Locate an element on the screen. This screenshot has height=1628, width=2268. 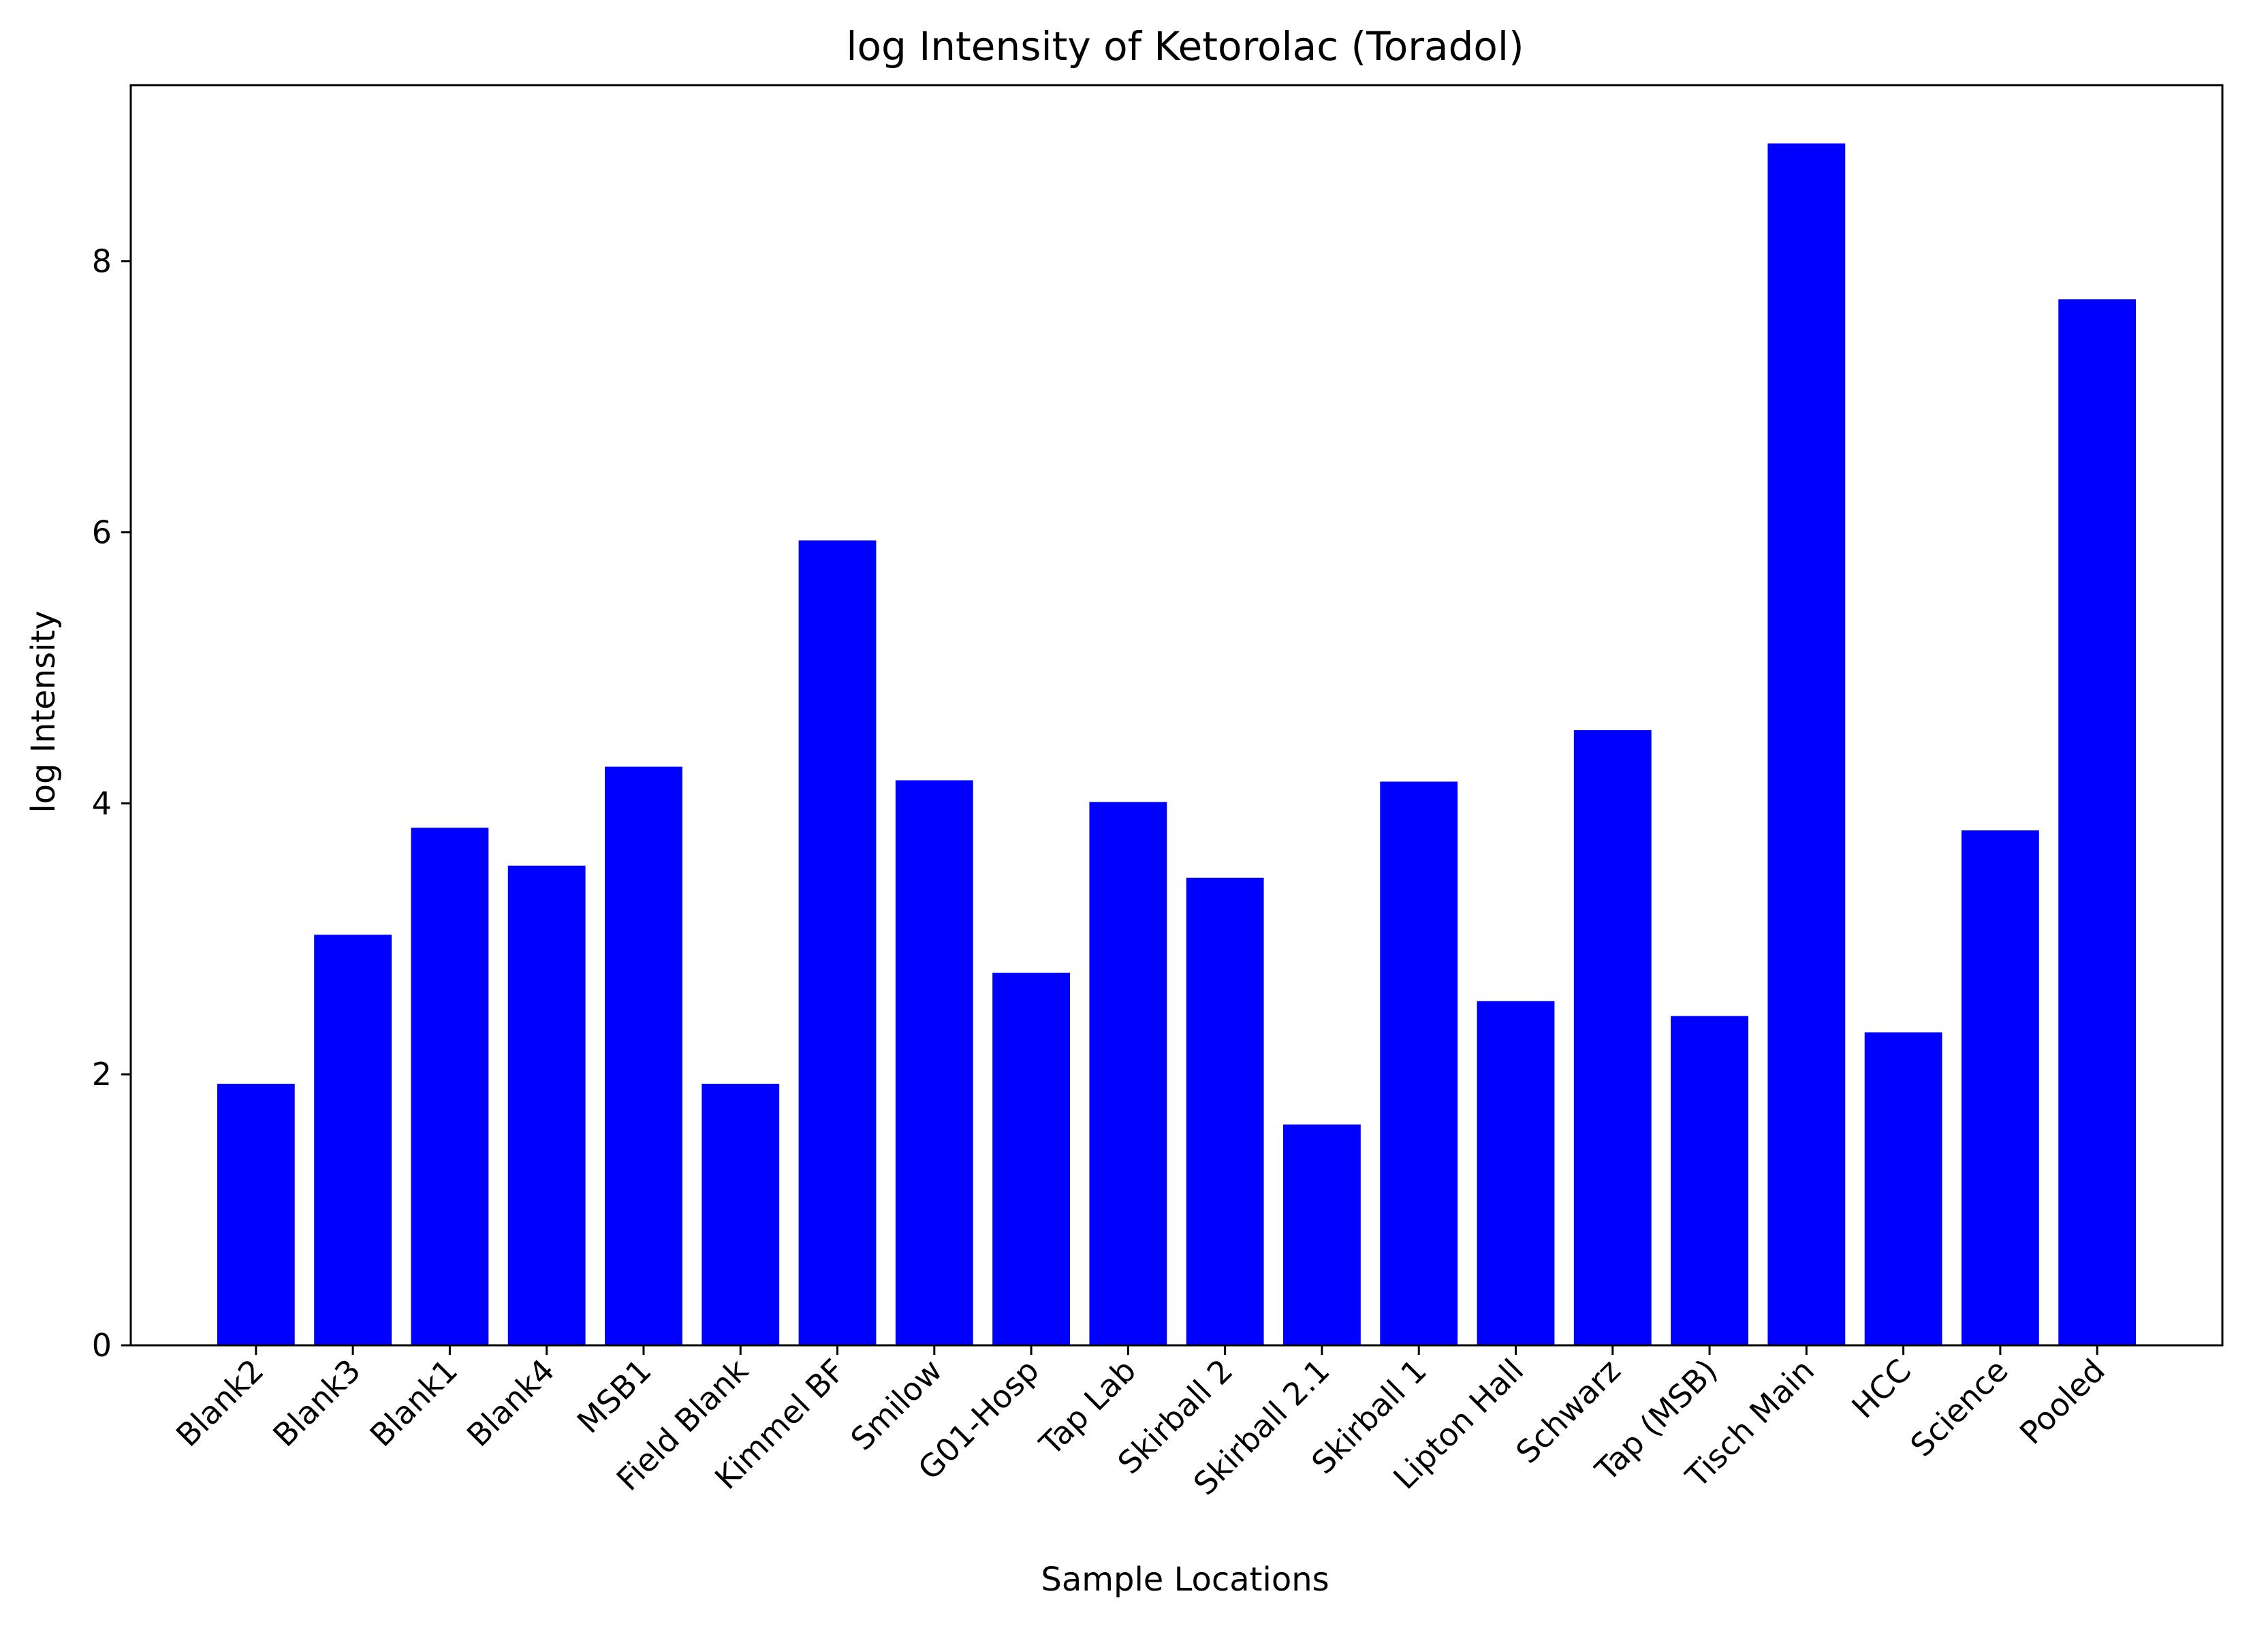
y-axis-label: log Intensity is located at coordinates (44, 711).